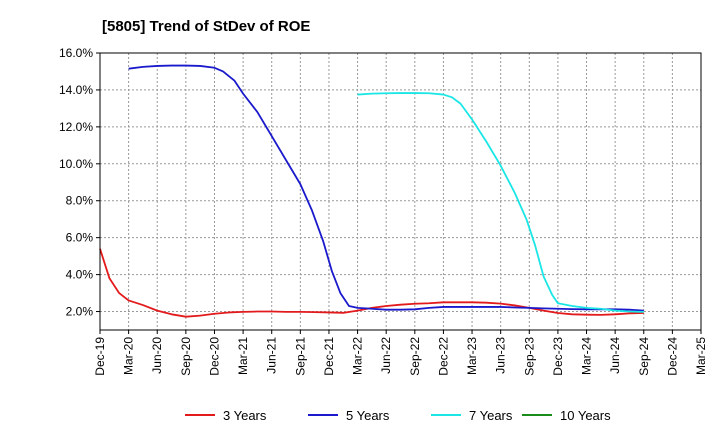  I want to click on x-tick-label: Jun-23, so click(501, 355).